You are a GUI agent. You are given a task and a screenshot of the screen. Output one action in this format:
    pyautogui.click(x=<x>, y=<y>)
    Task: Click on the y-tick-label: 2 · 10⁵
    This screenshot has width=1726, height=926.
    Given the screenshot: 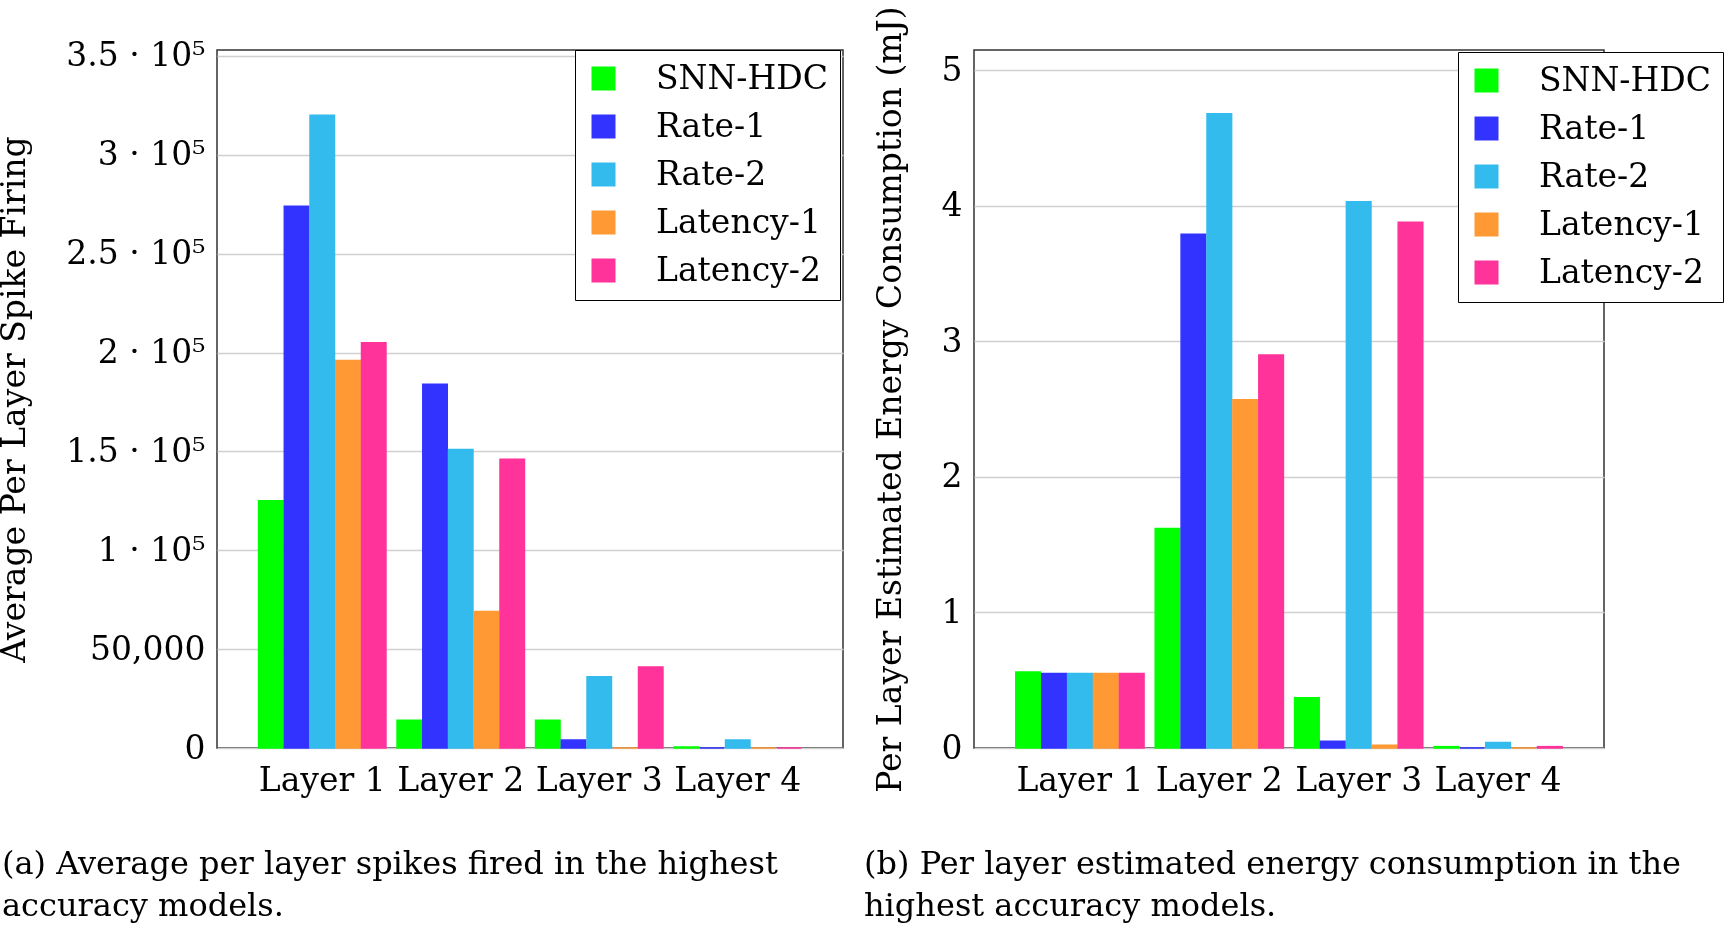 What is the action you would take?
    pyautogui.click(x=151, y=352)
    